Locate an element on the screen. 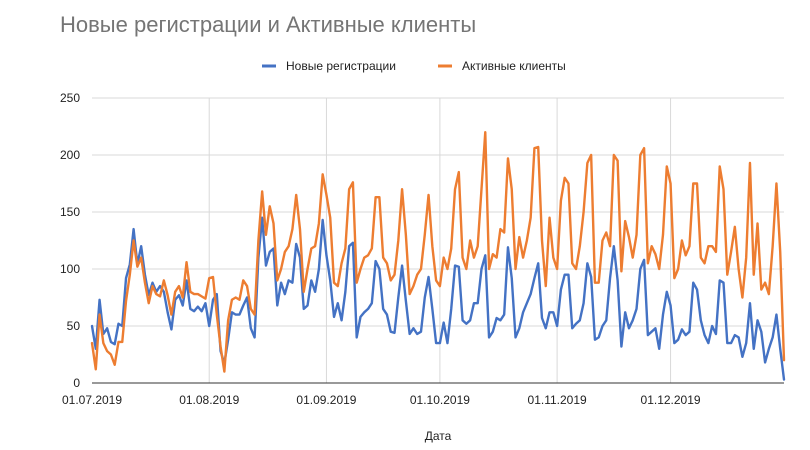  x-tick-label: 01.07.2019 is located at coordinates (92, 400).